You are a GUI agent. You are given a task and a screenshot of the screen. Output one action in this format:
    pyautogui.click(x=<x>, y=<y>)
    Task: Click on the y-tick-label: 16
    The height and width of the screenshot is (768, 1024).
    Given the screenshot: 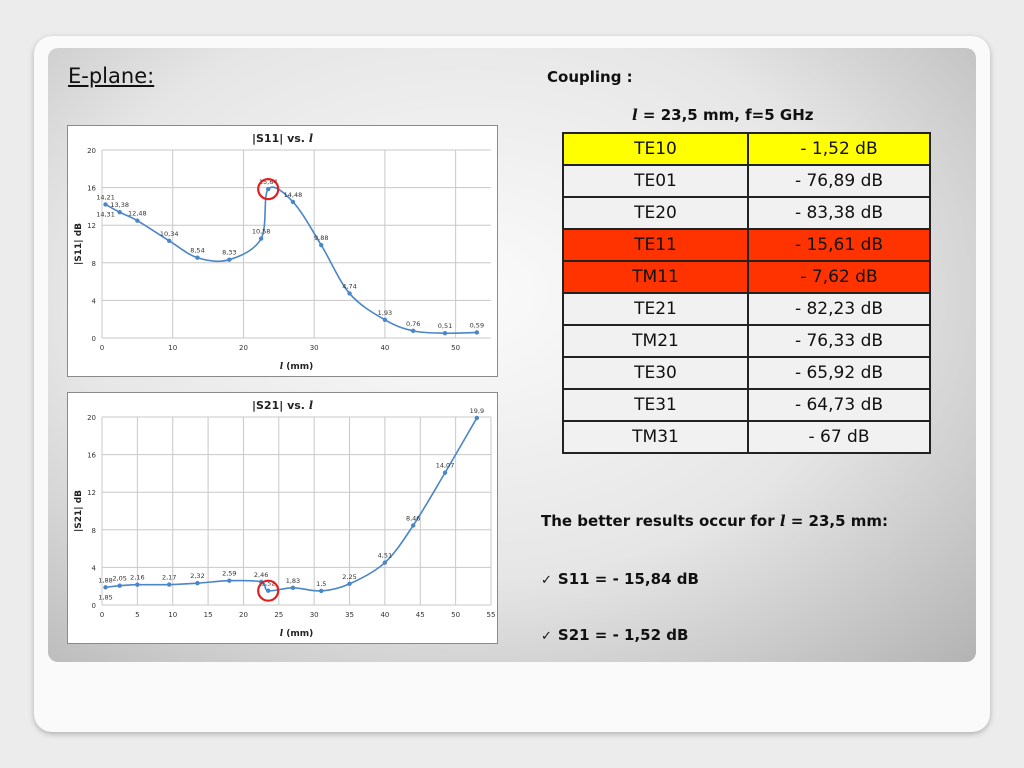 What is the action you would take?
    pyautogui.click(x=91, y=456)
    